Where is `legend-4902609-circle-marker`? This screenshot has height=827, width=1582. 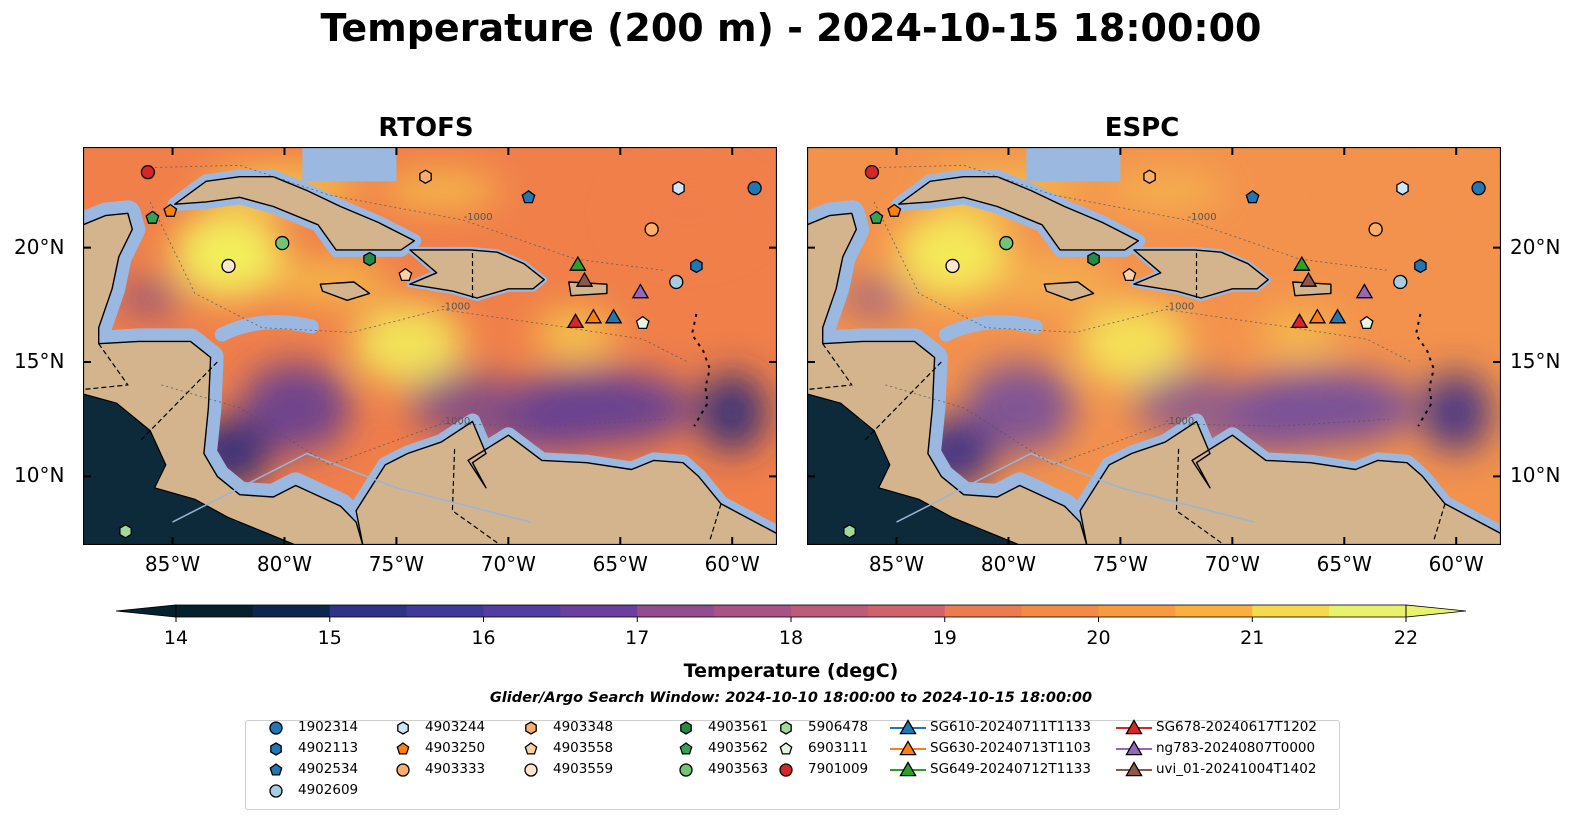
legend-4902609-circle-marker is located at coordinates (276, 791).